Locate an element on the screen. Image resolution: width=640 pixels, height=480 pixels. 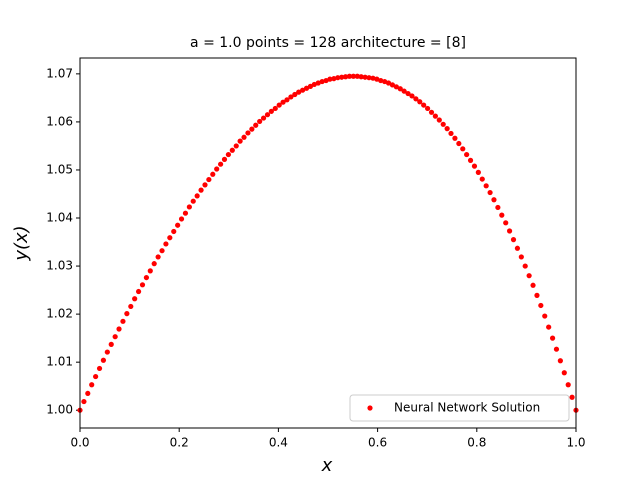
legend-box is located at coordinates (459, 408).